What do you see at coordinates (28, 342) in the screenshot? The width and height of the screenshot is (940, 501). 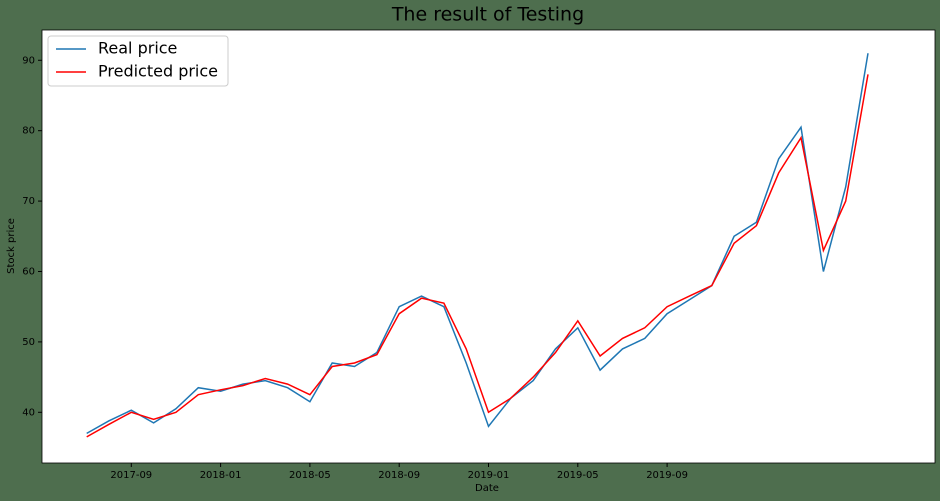 I see `y-tick-label: 50` at bounding box center [28, 342].